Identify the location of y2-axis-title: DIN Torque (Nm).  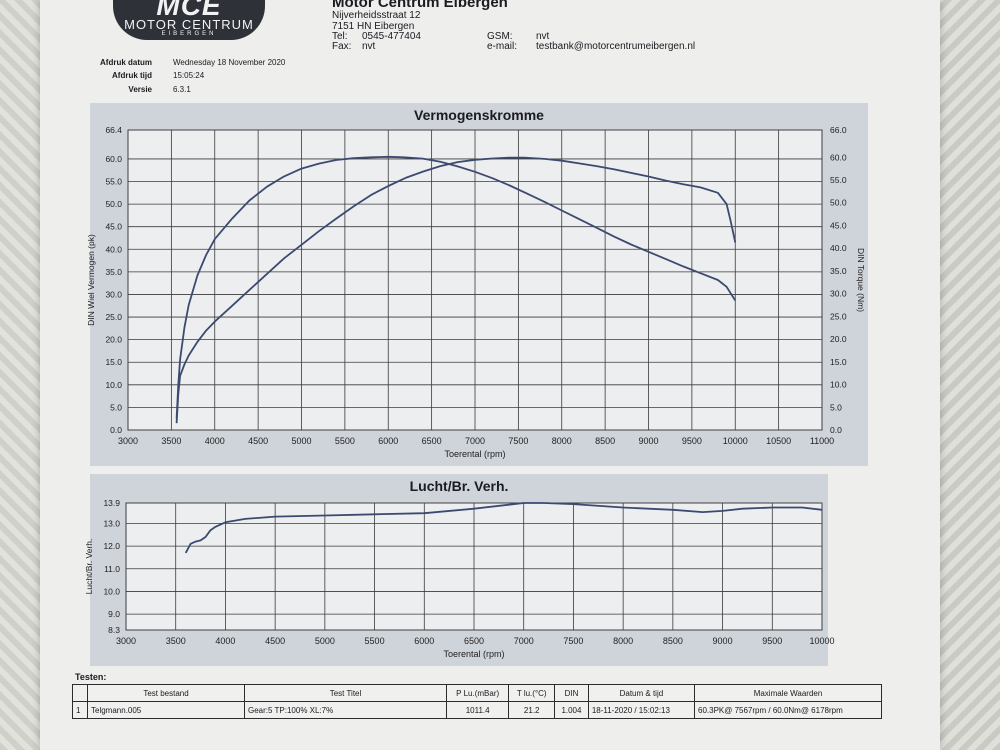
(861, 280).